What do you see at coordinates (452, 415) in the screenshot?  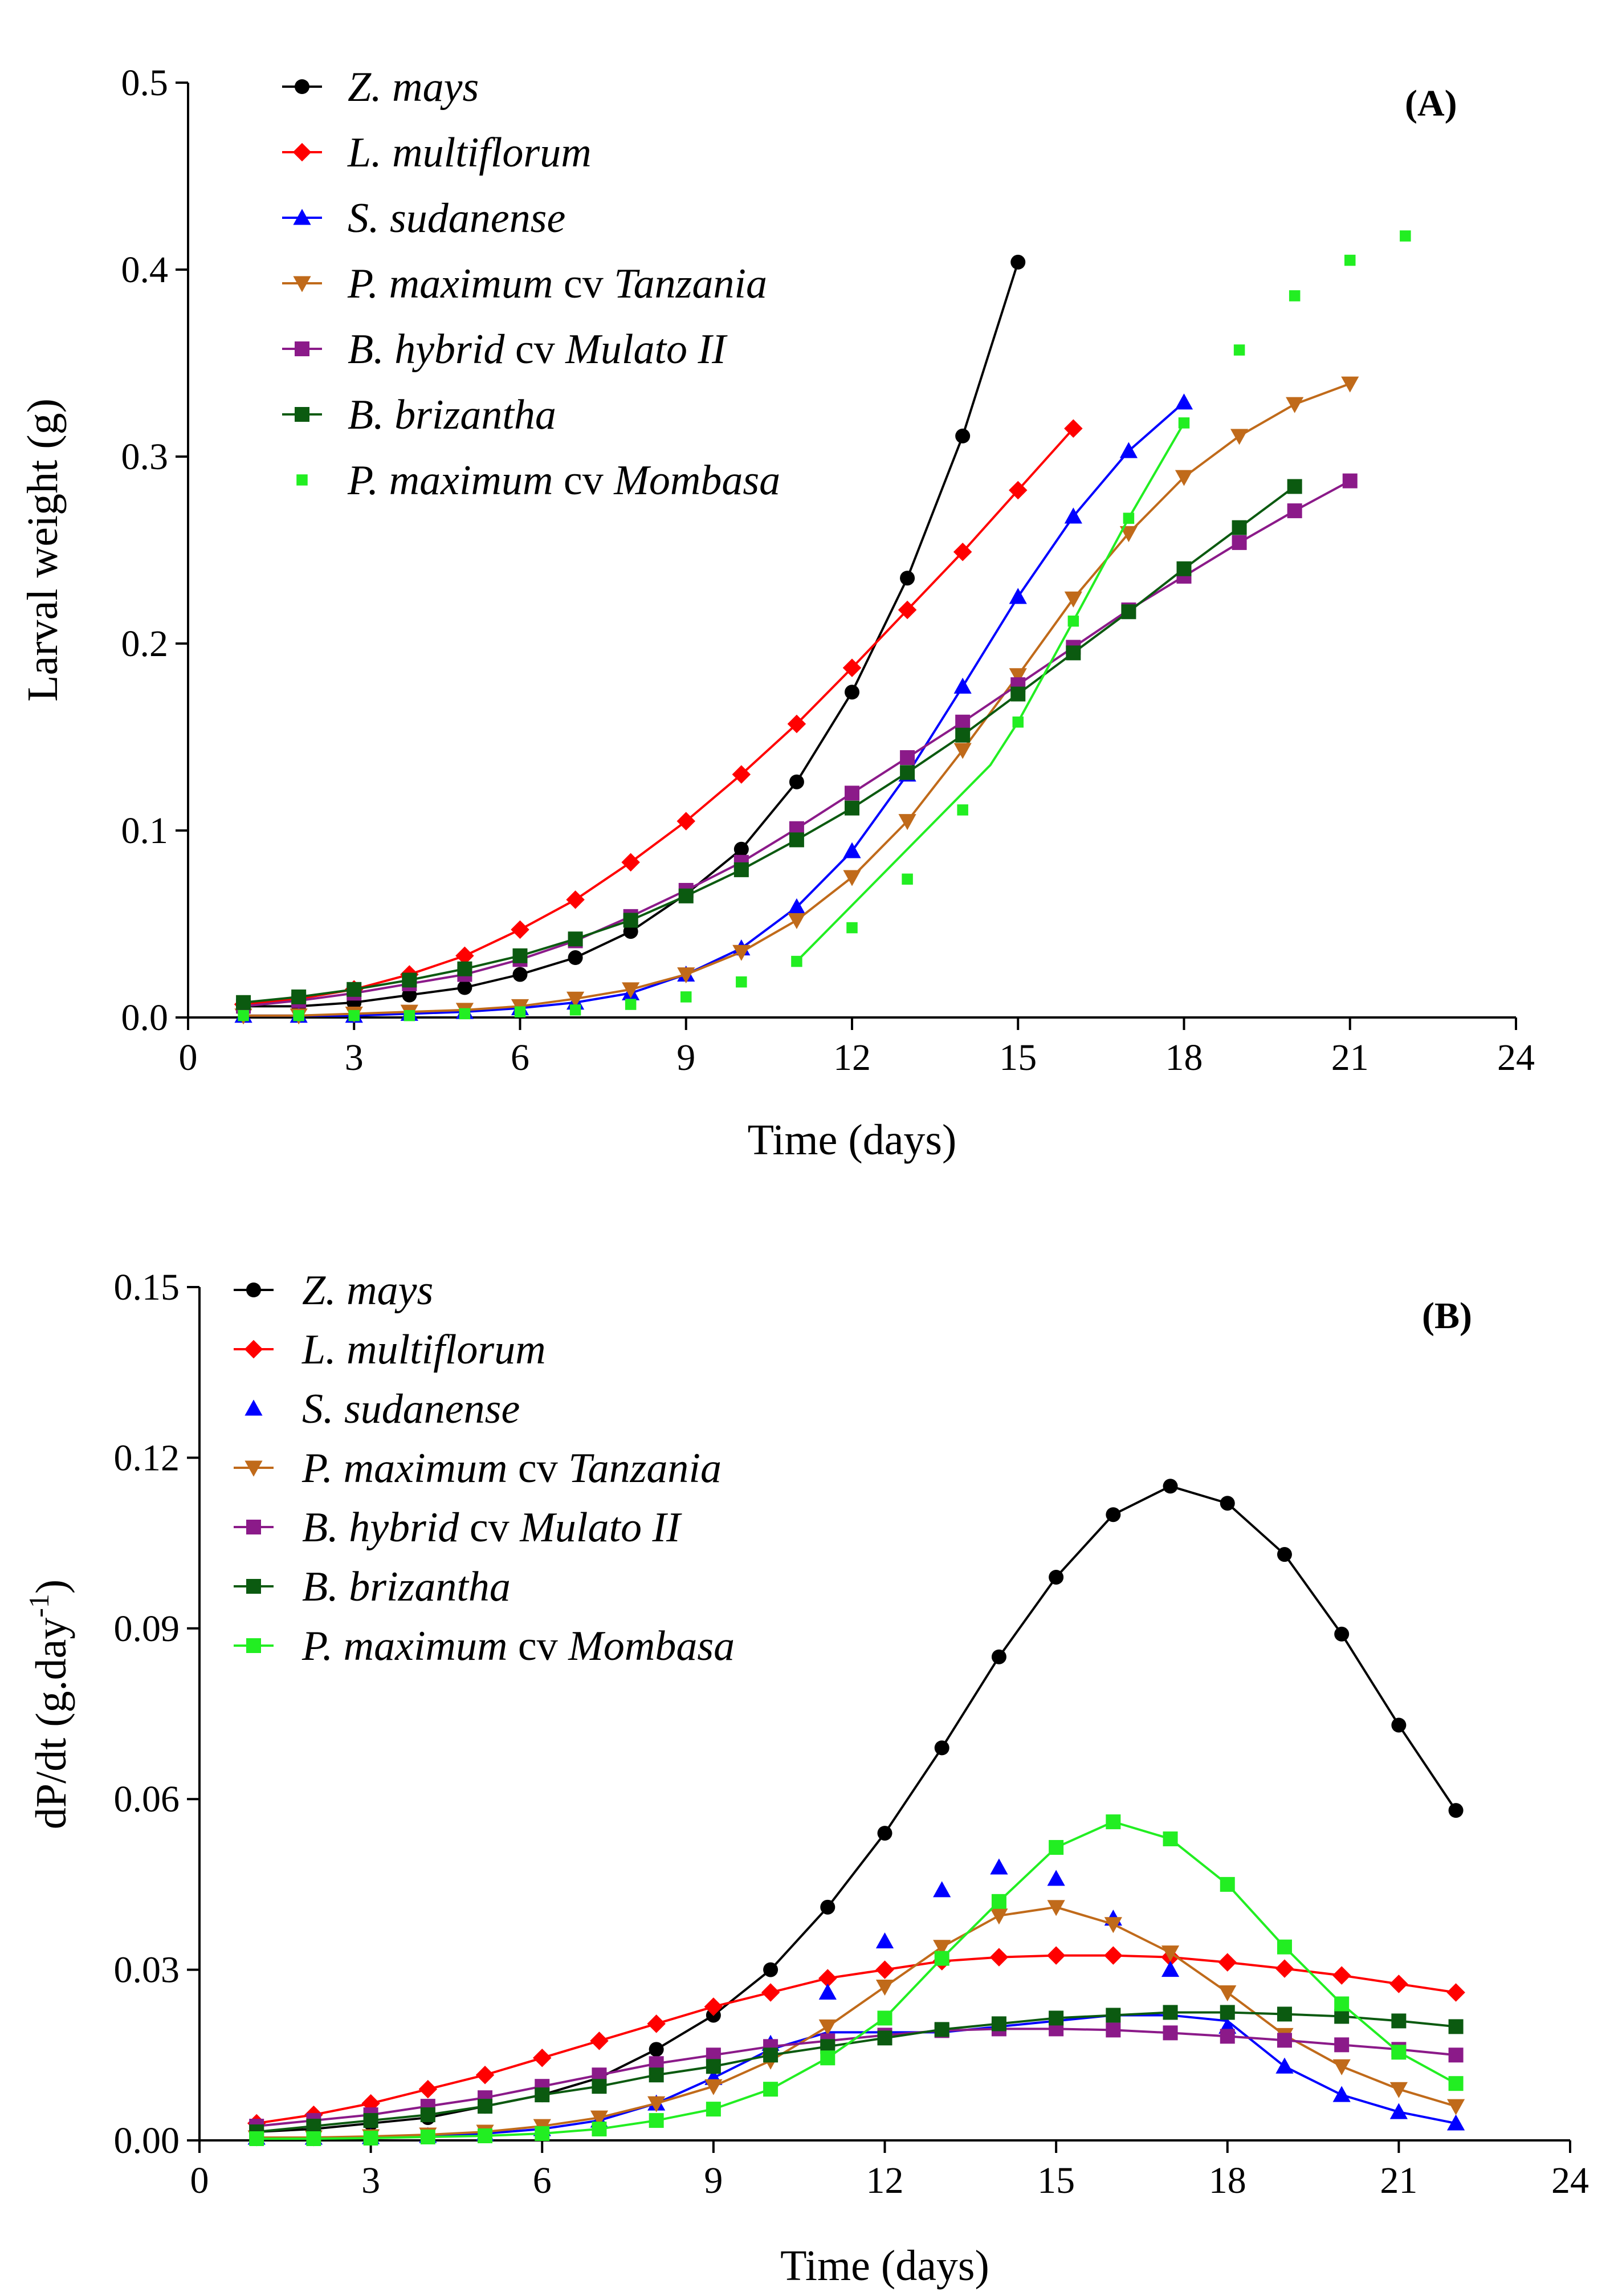 I see `legend-label: B. brizantha` at bounding box center [452, 415].